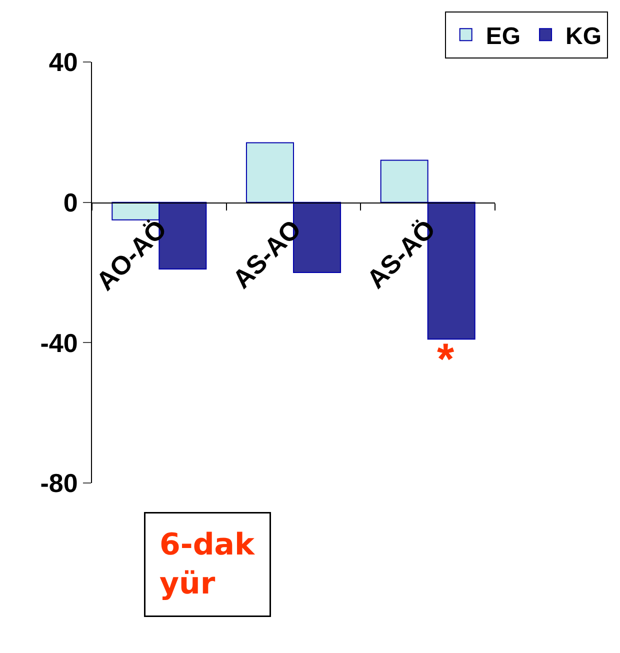  I want to click on y-tick-label: -80, so click(59, 483).